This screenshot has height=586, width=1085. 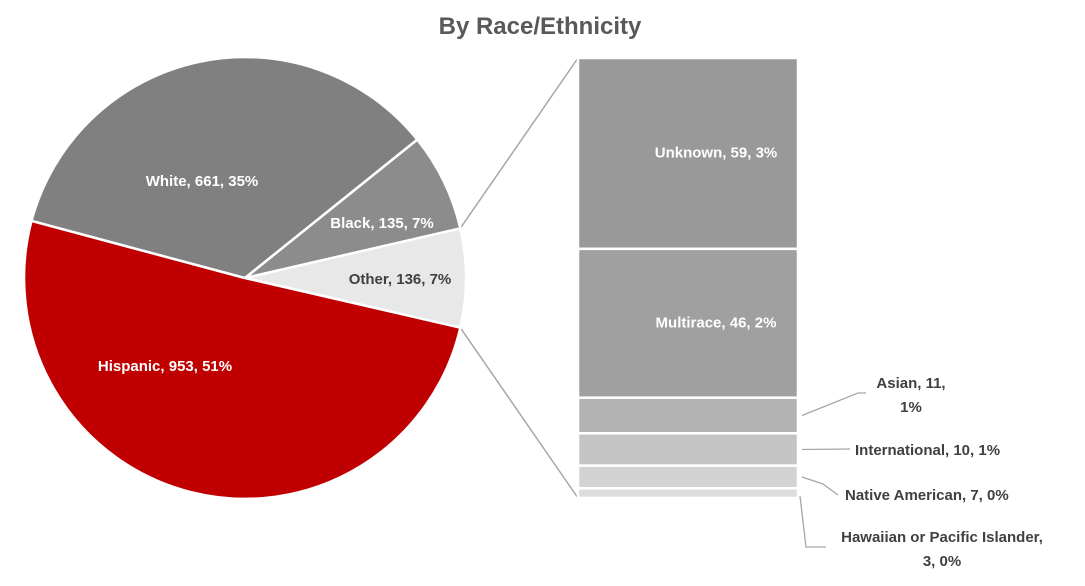 What do you see at coordinates (826, 449) in the screenshot?
I see `leader-line-international` at bounding box center [826, 449].